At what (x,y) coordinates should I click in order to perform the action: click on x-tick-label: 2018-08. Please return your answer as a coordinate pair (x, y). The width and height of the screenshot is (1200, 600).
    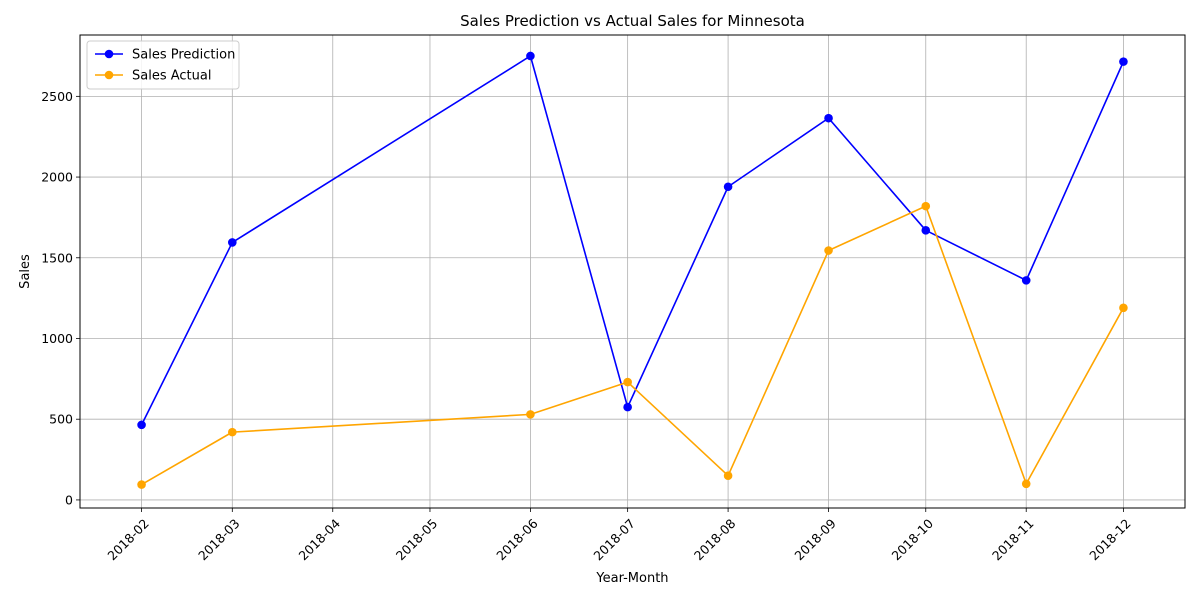
    Looking at the image, I should click on (715, 540).